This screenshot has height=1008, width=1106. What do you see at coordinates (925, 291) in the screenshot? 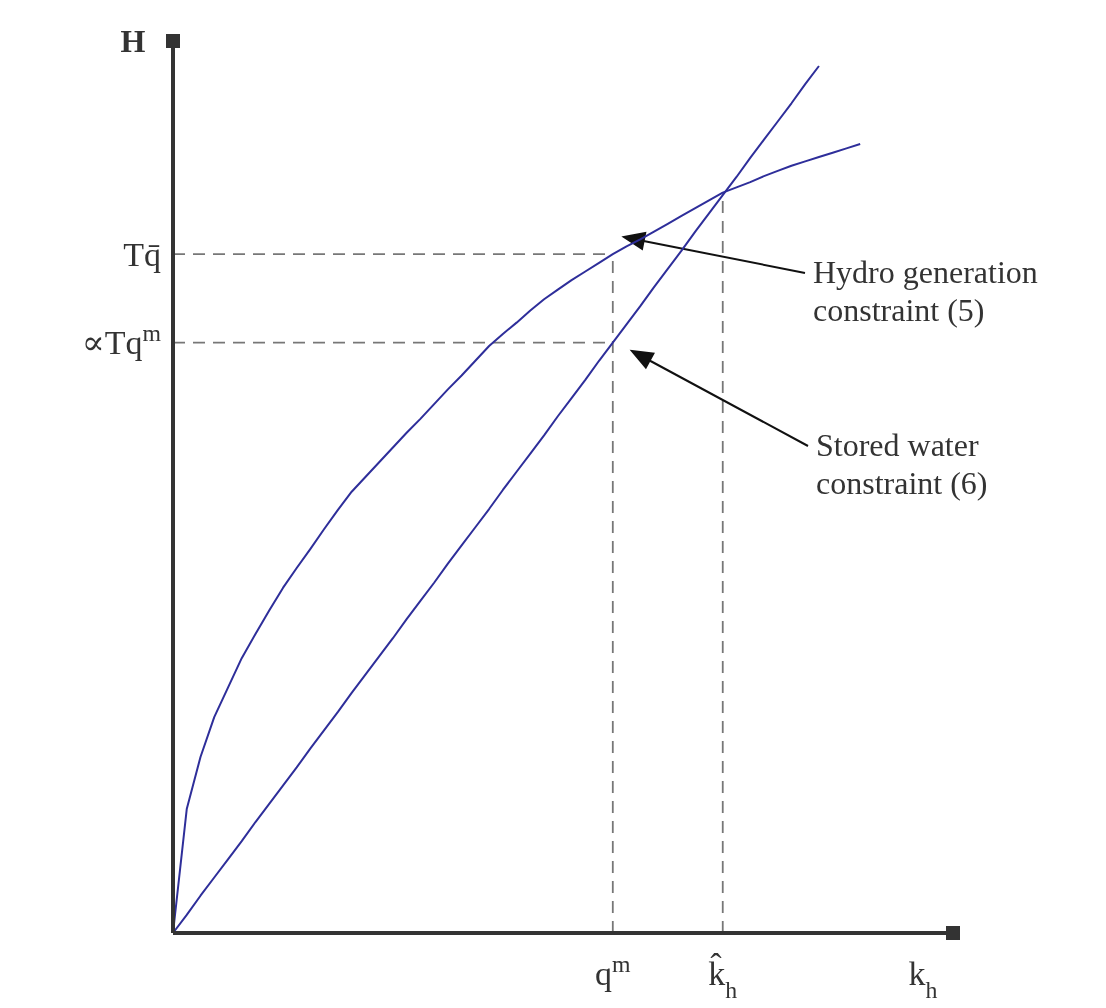
I see `annotation: Hydro generation constraint (5)` at bounding box center [925, 291].